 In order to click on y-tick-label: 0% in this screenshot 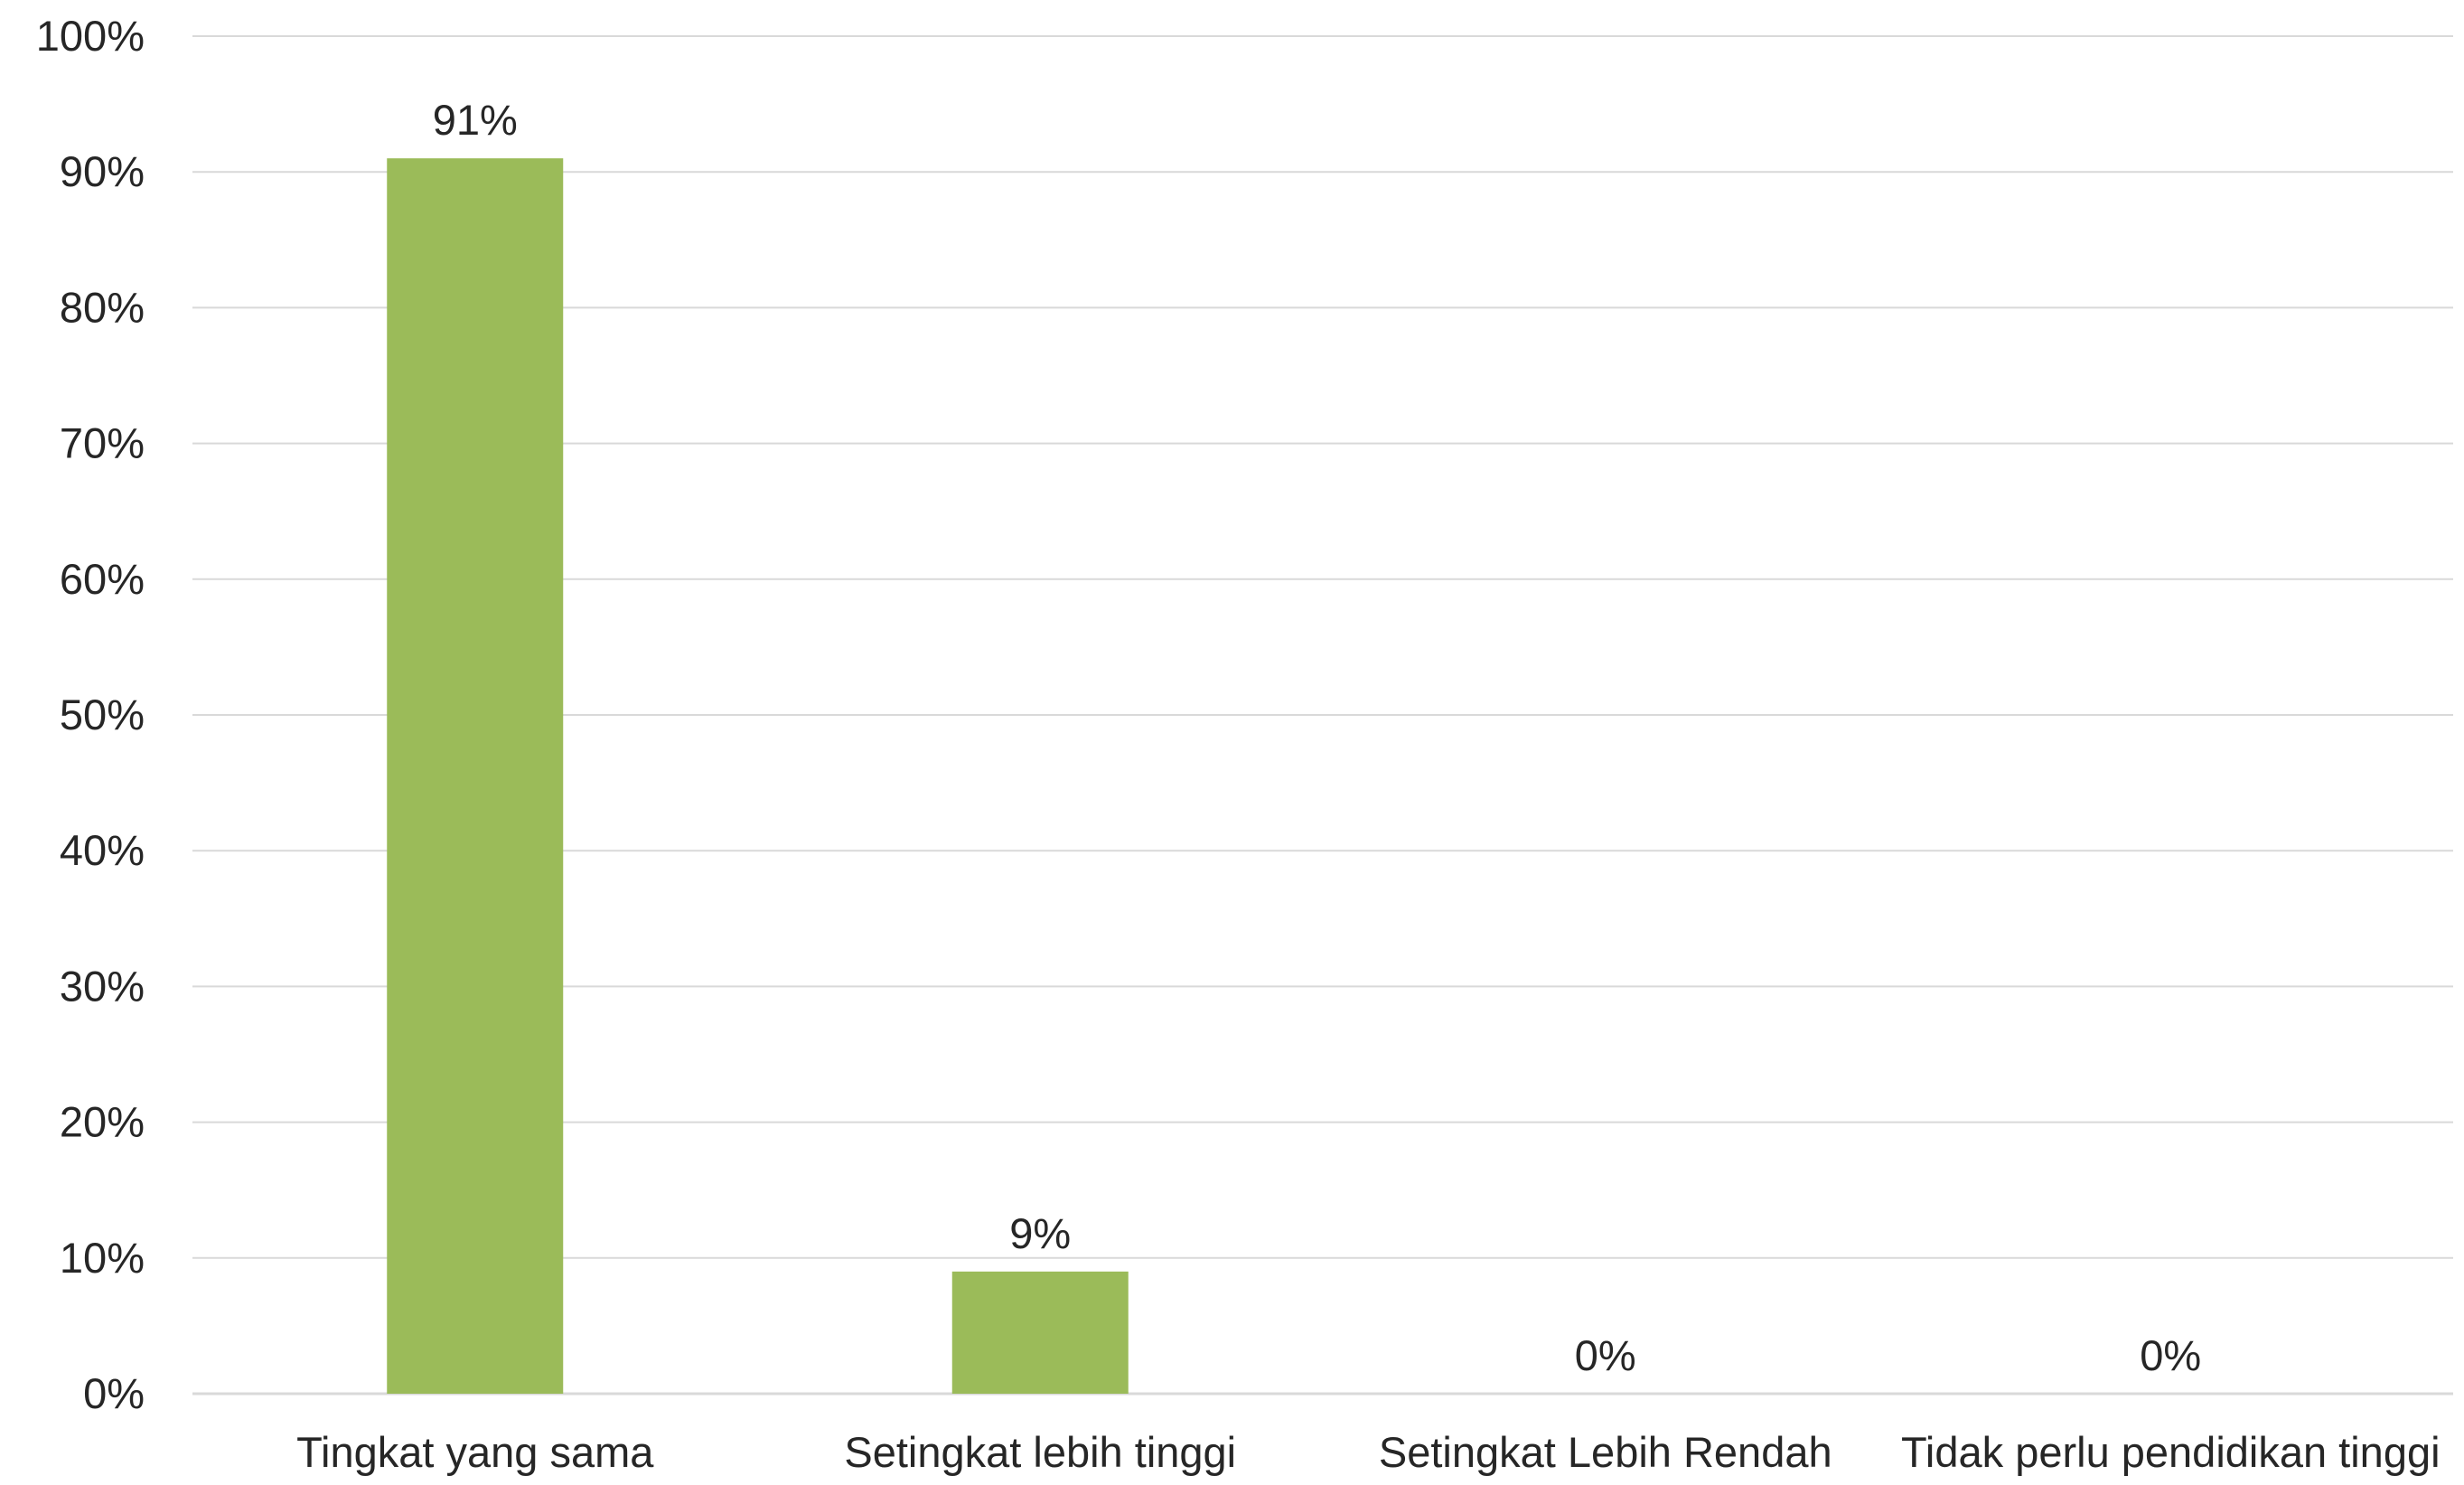, I will do `click(114, 1393)`.